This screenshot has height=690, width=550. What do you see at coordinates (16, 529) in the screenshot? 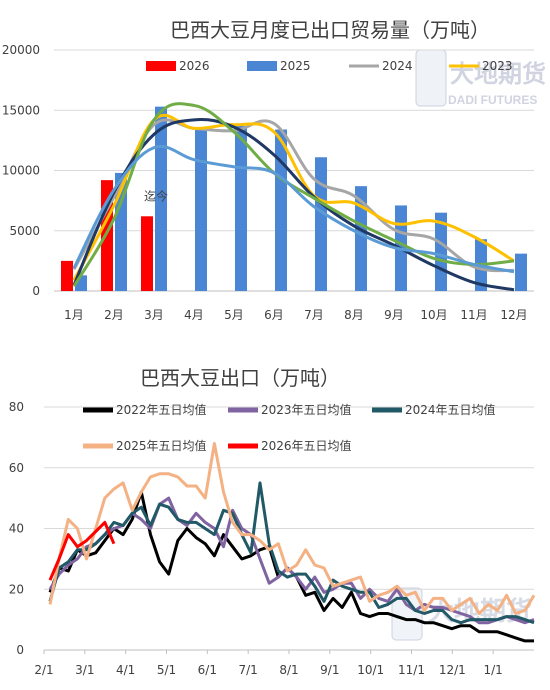
I see `c2-ytick-label: 40` at bounding box center [16, 529].